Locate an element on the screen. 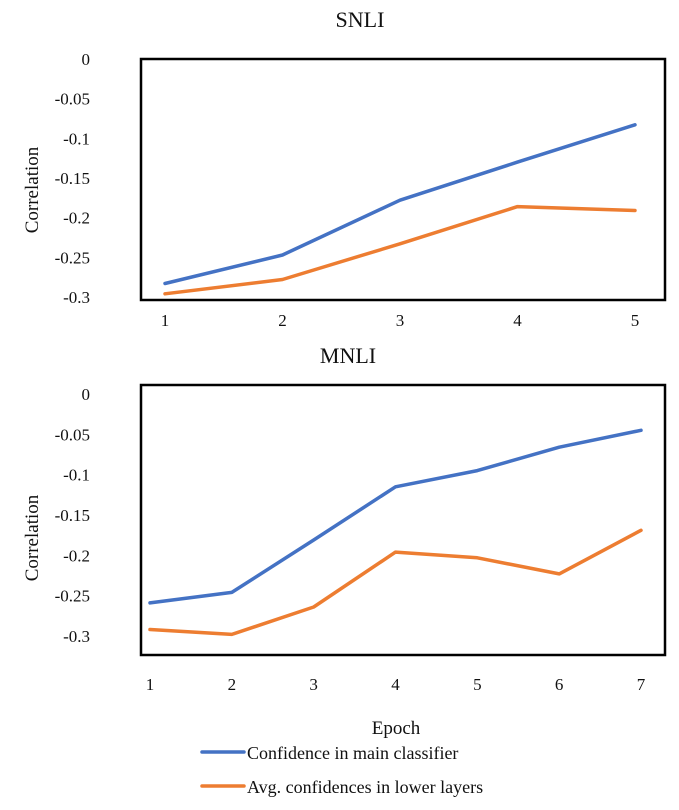 The image size is (679, 810). snli-y-ticks: 0 -0.05 -0.1 -0.15 -0.2 -0.25 -0.3 is located at coordinates (72, 178).